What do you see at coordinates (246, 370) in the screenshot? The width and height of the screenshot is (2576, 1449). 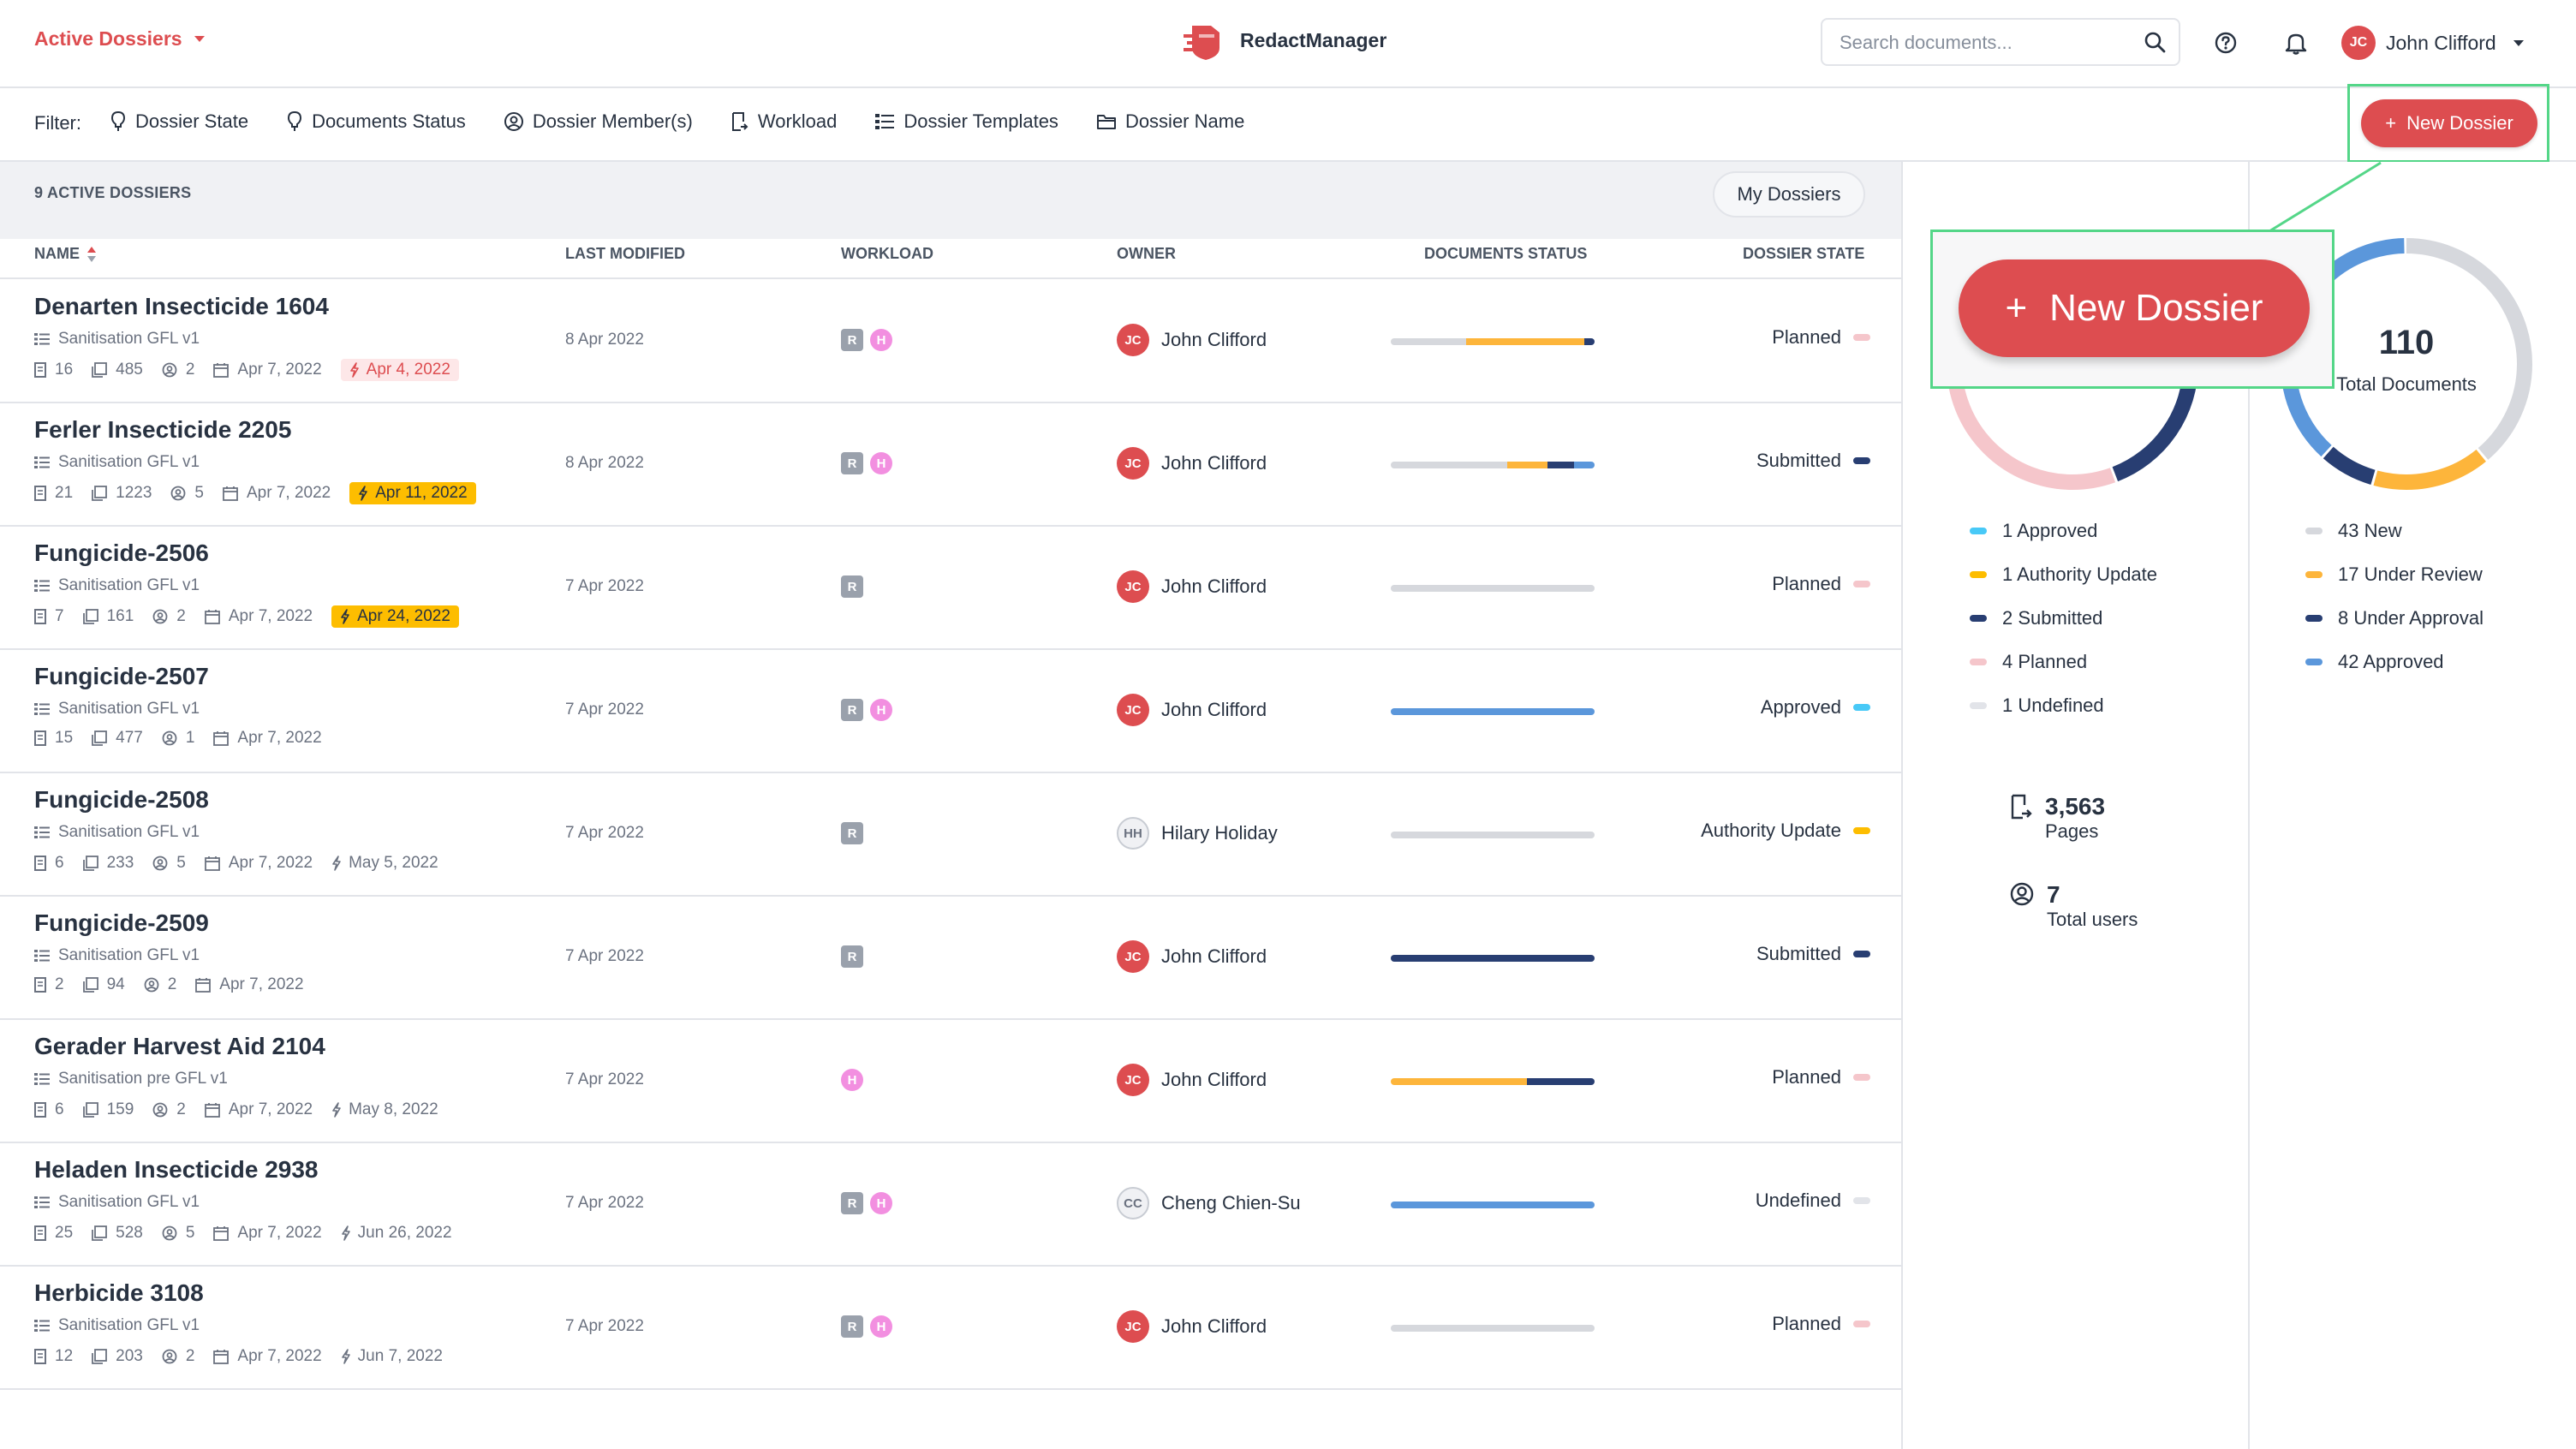 I see `dossier-stats: 16 485 2 Apr 7, 2022 Apr 4, 2022` at bounding box center [246, 370].